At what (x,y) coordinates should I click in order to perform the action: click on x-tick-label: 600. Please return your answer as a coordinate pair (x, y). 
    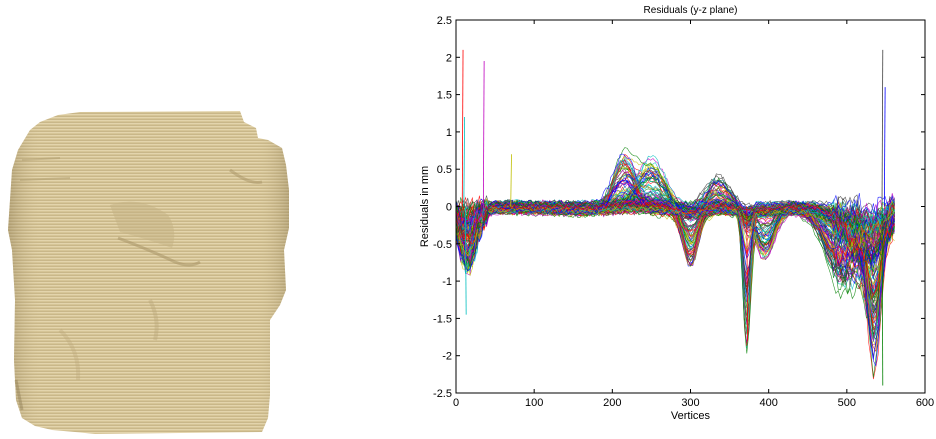
    Looking at the image, I should click on (925, 403).